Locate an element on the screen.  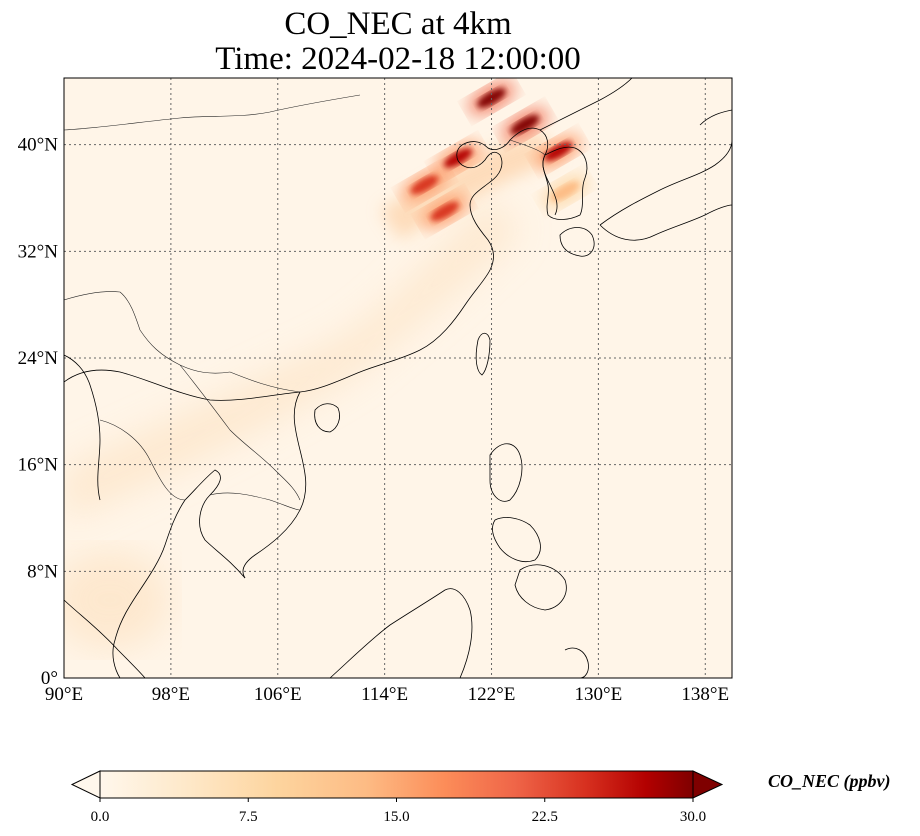
borneo-coast is located at coordinates (401, 633).